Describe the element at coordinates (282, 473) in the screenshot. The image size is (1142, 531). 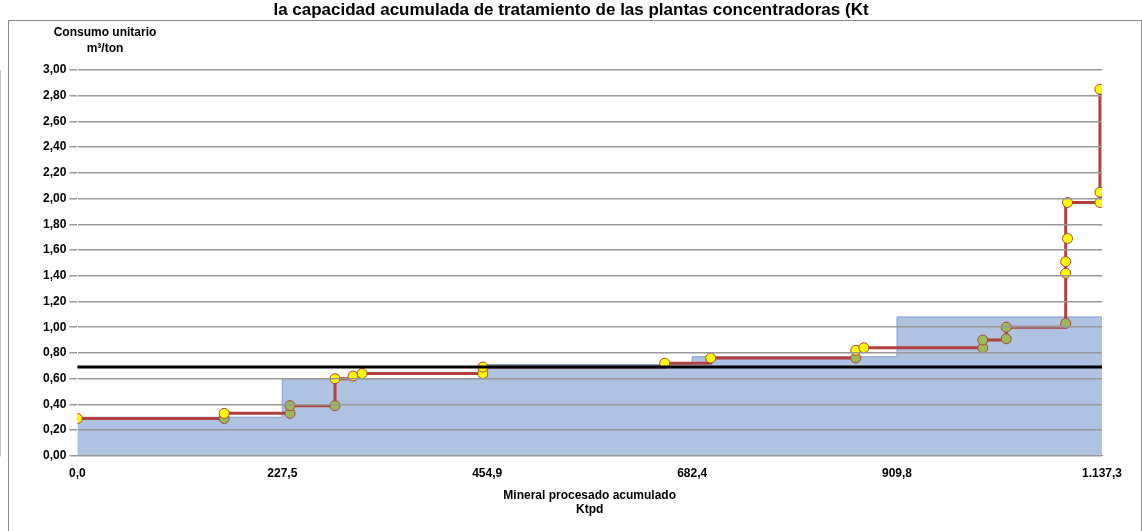
I see `x-tick-label: 227,5` at that location.